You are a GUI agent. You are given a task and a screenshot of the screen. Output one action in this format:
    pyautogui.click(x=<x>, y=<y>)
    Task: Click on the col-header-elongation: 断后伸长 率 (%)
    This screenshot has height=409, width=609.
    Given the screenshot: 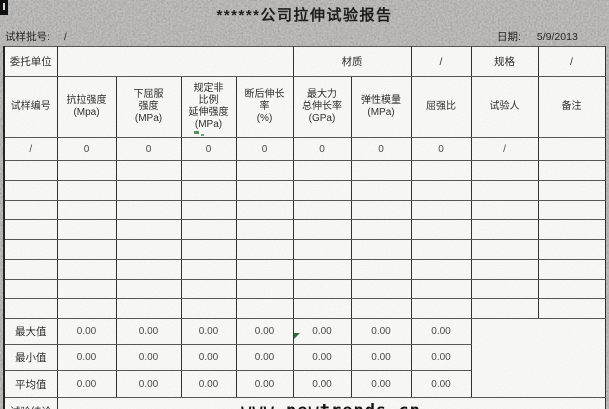 What is the action you would take?
    pyautogui.click(x=264, y=107)
    